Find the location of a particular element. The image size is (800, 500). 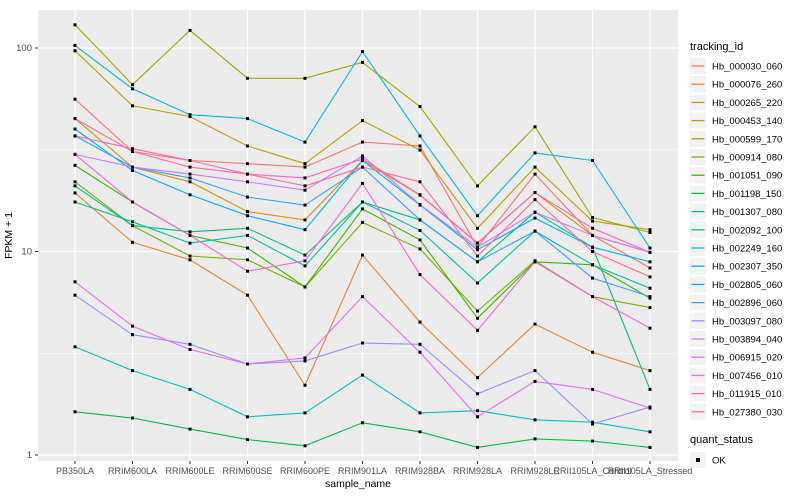

legend-label: Hb_001051_090 is located at coordinates (747, 176).